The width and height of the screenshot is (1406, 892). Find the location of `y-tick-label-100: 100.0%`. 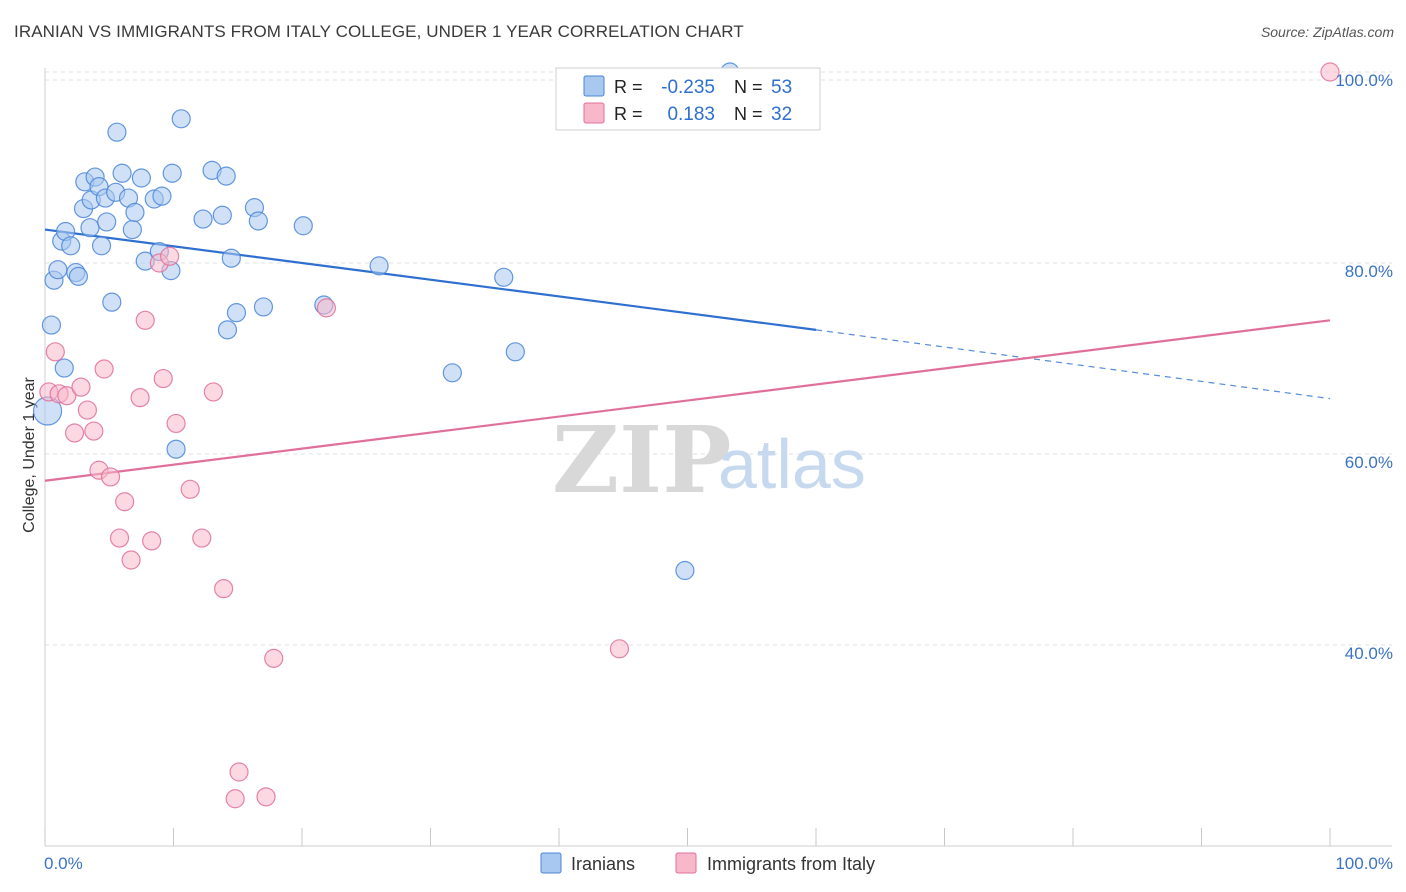

y-tick-label-100: 100.0% is located at coordinates (1364, 80).